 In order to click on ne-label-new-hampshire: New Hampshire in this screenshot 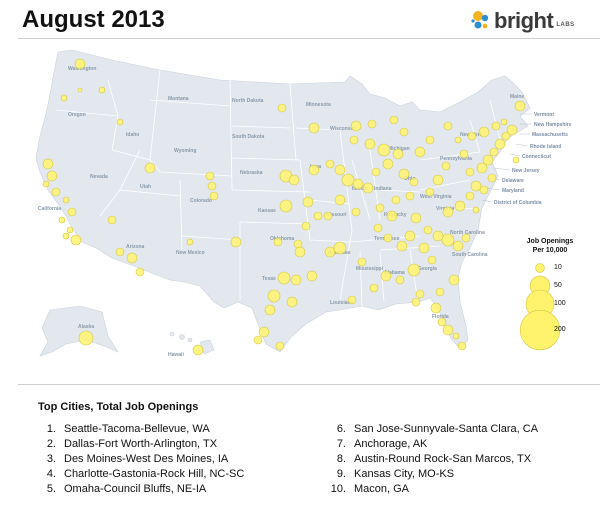, I will do `click(553, 125)`.